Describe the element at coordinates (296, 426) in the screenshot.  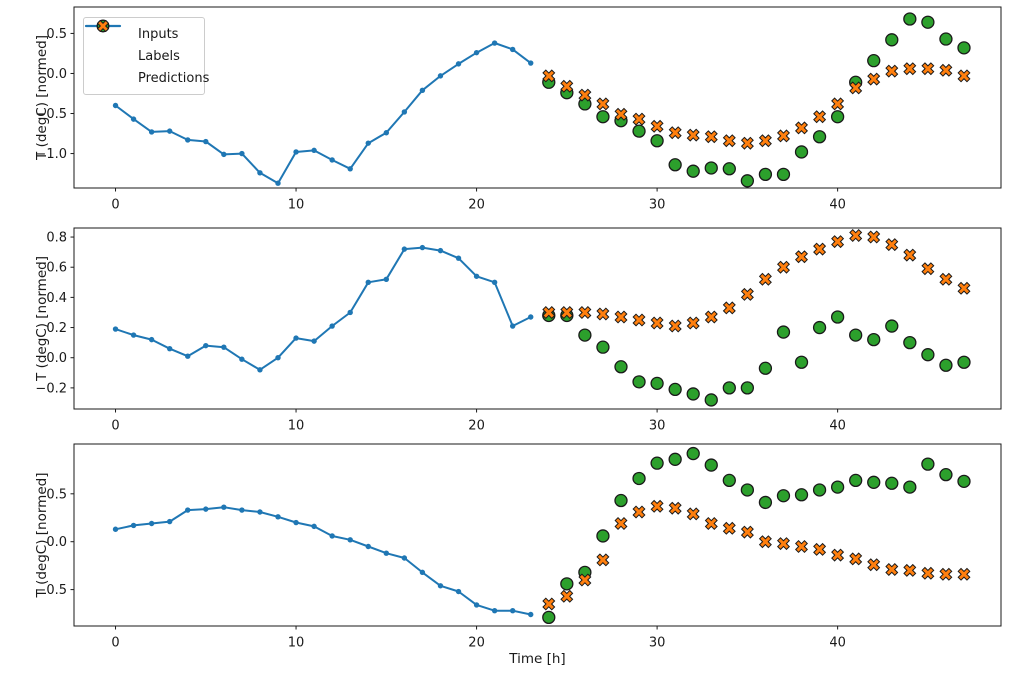
I see `x-tick-label: 10` at that location.